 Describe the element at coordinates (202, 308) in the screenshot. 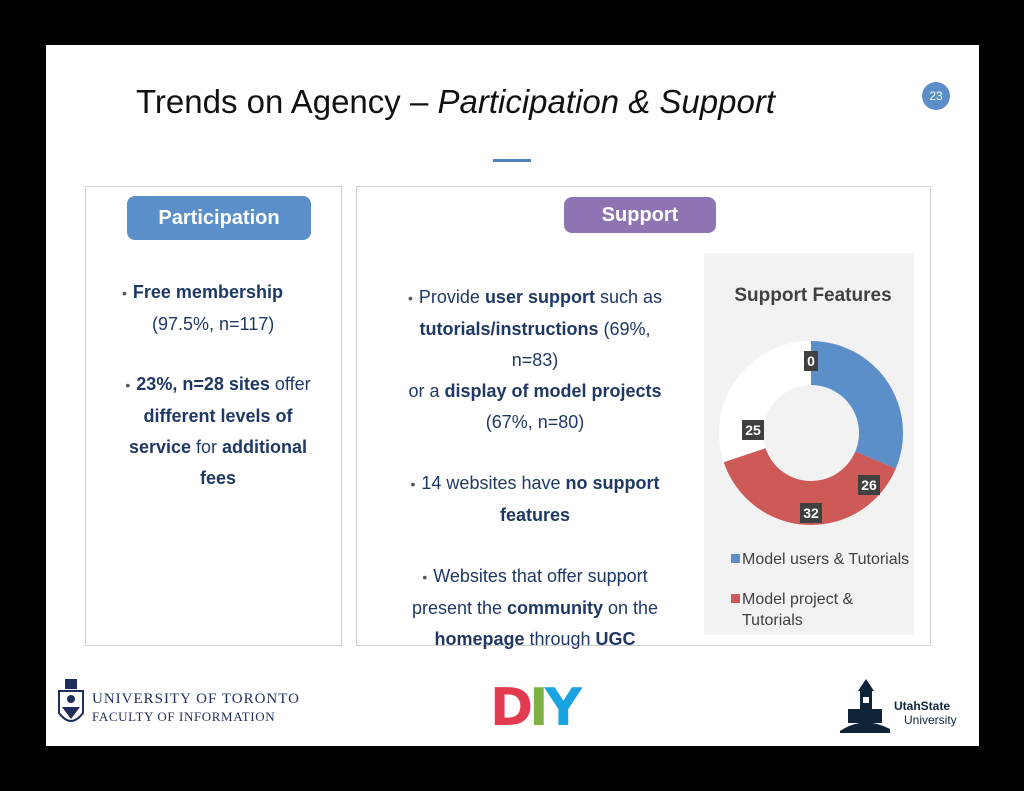

I see `participation-bullet-1: • Free membership (97.5%, n=117)` at that location.